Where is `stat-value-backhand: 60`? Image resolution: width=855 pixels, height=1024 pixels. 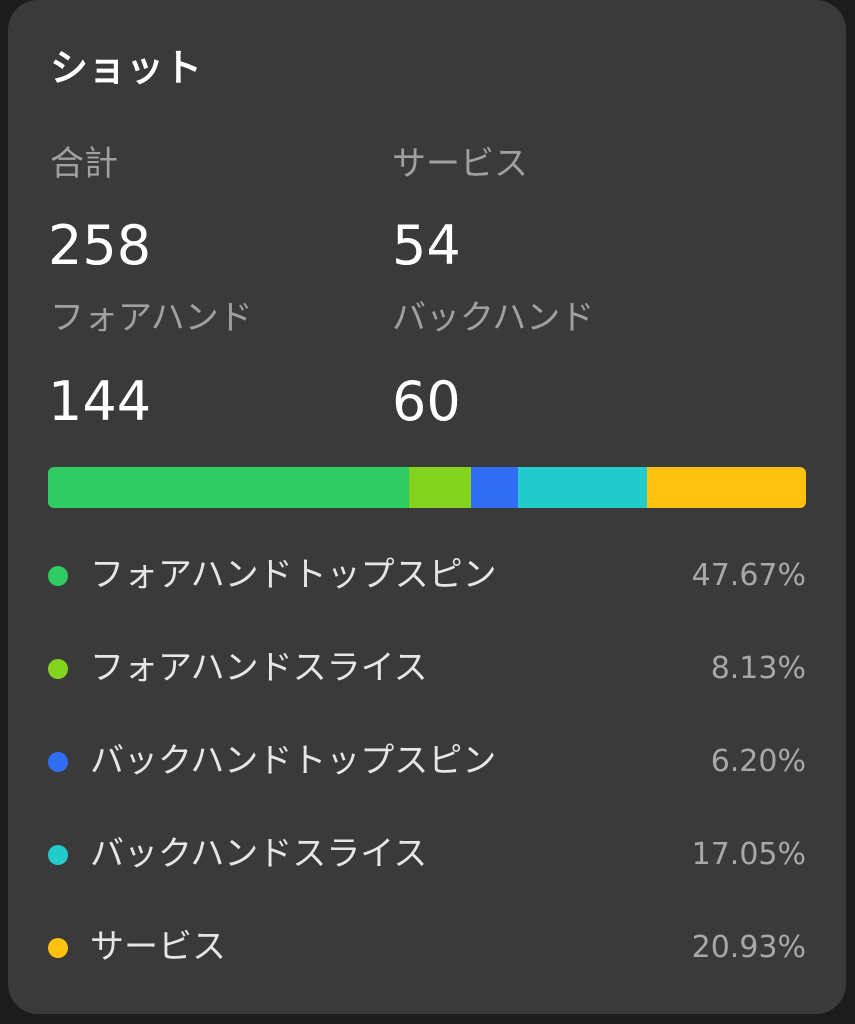 stat-value-backhand: 60 is located at coordinates (426, 401).